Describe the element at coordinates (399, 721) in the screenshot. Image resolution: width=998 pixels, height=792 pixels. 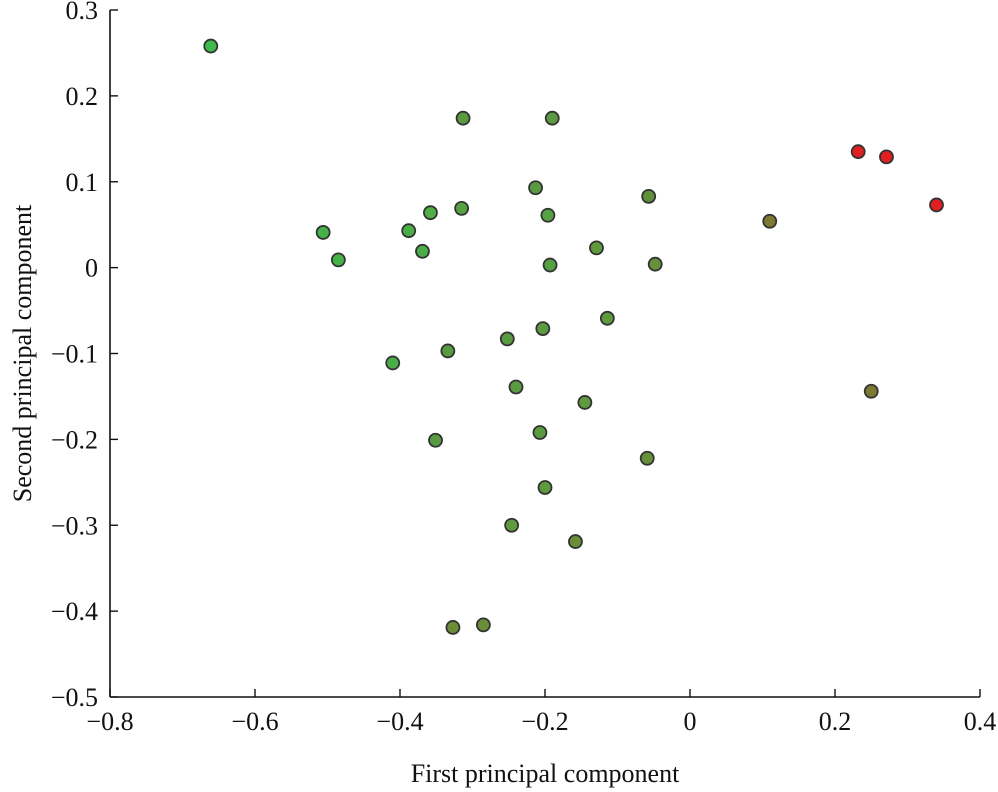
I see `x-tick-label: −0.4` at that location.